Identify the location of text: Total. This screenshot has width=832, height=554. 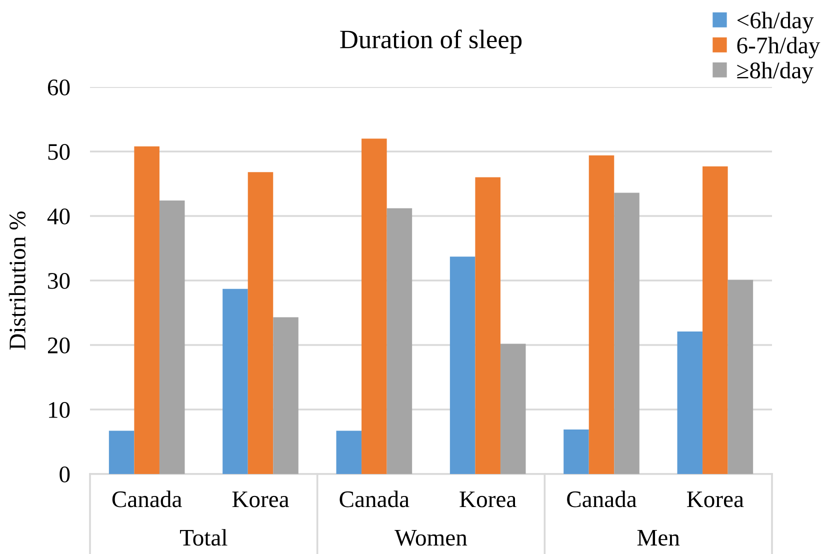
(204, 537).